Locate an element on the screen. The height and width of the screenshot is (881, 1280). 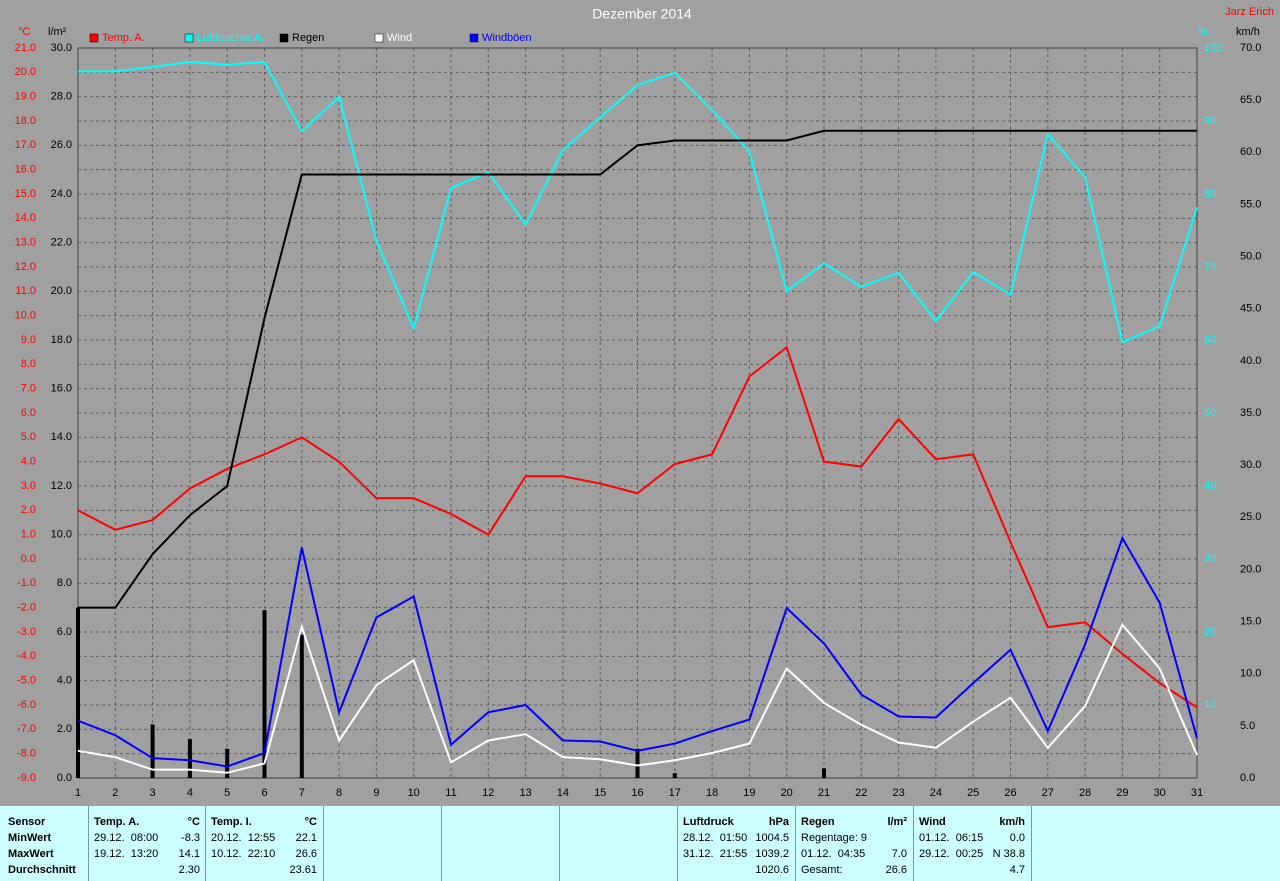
x-tick-label: 27 is located at coordinates (1048, 793).